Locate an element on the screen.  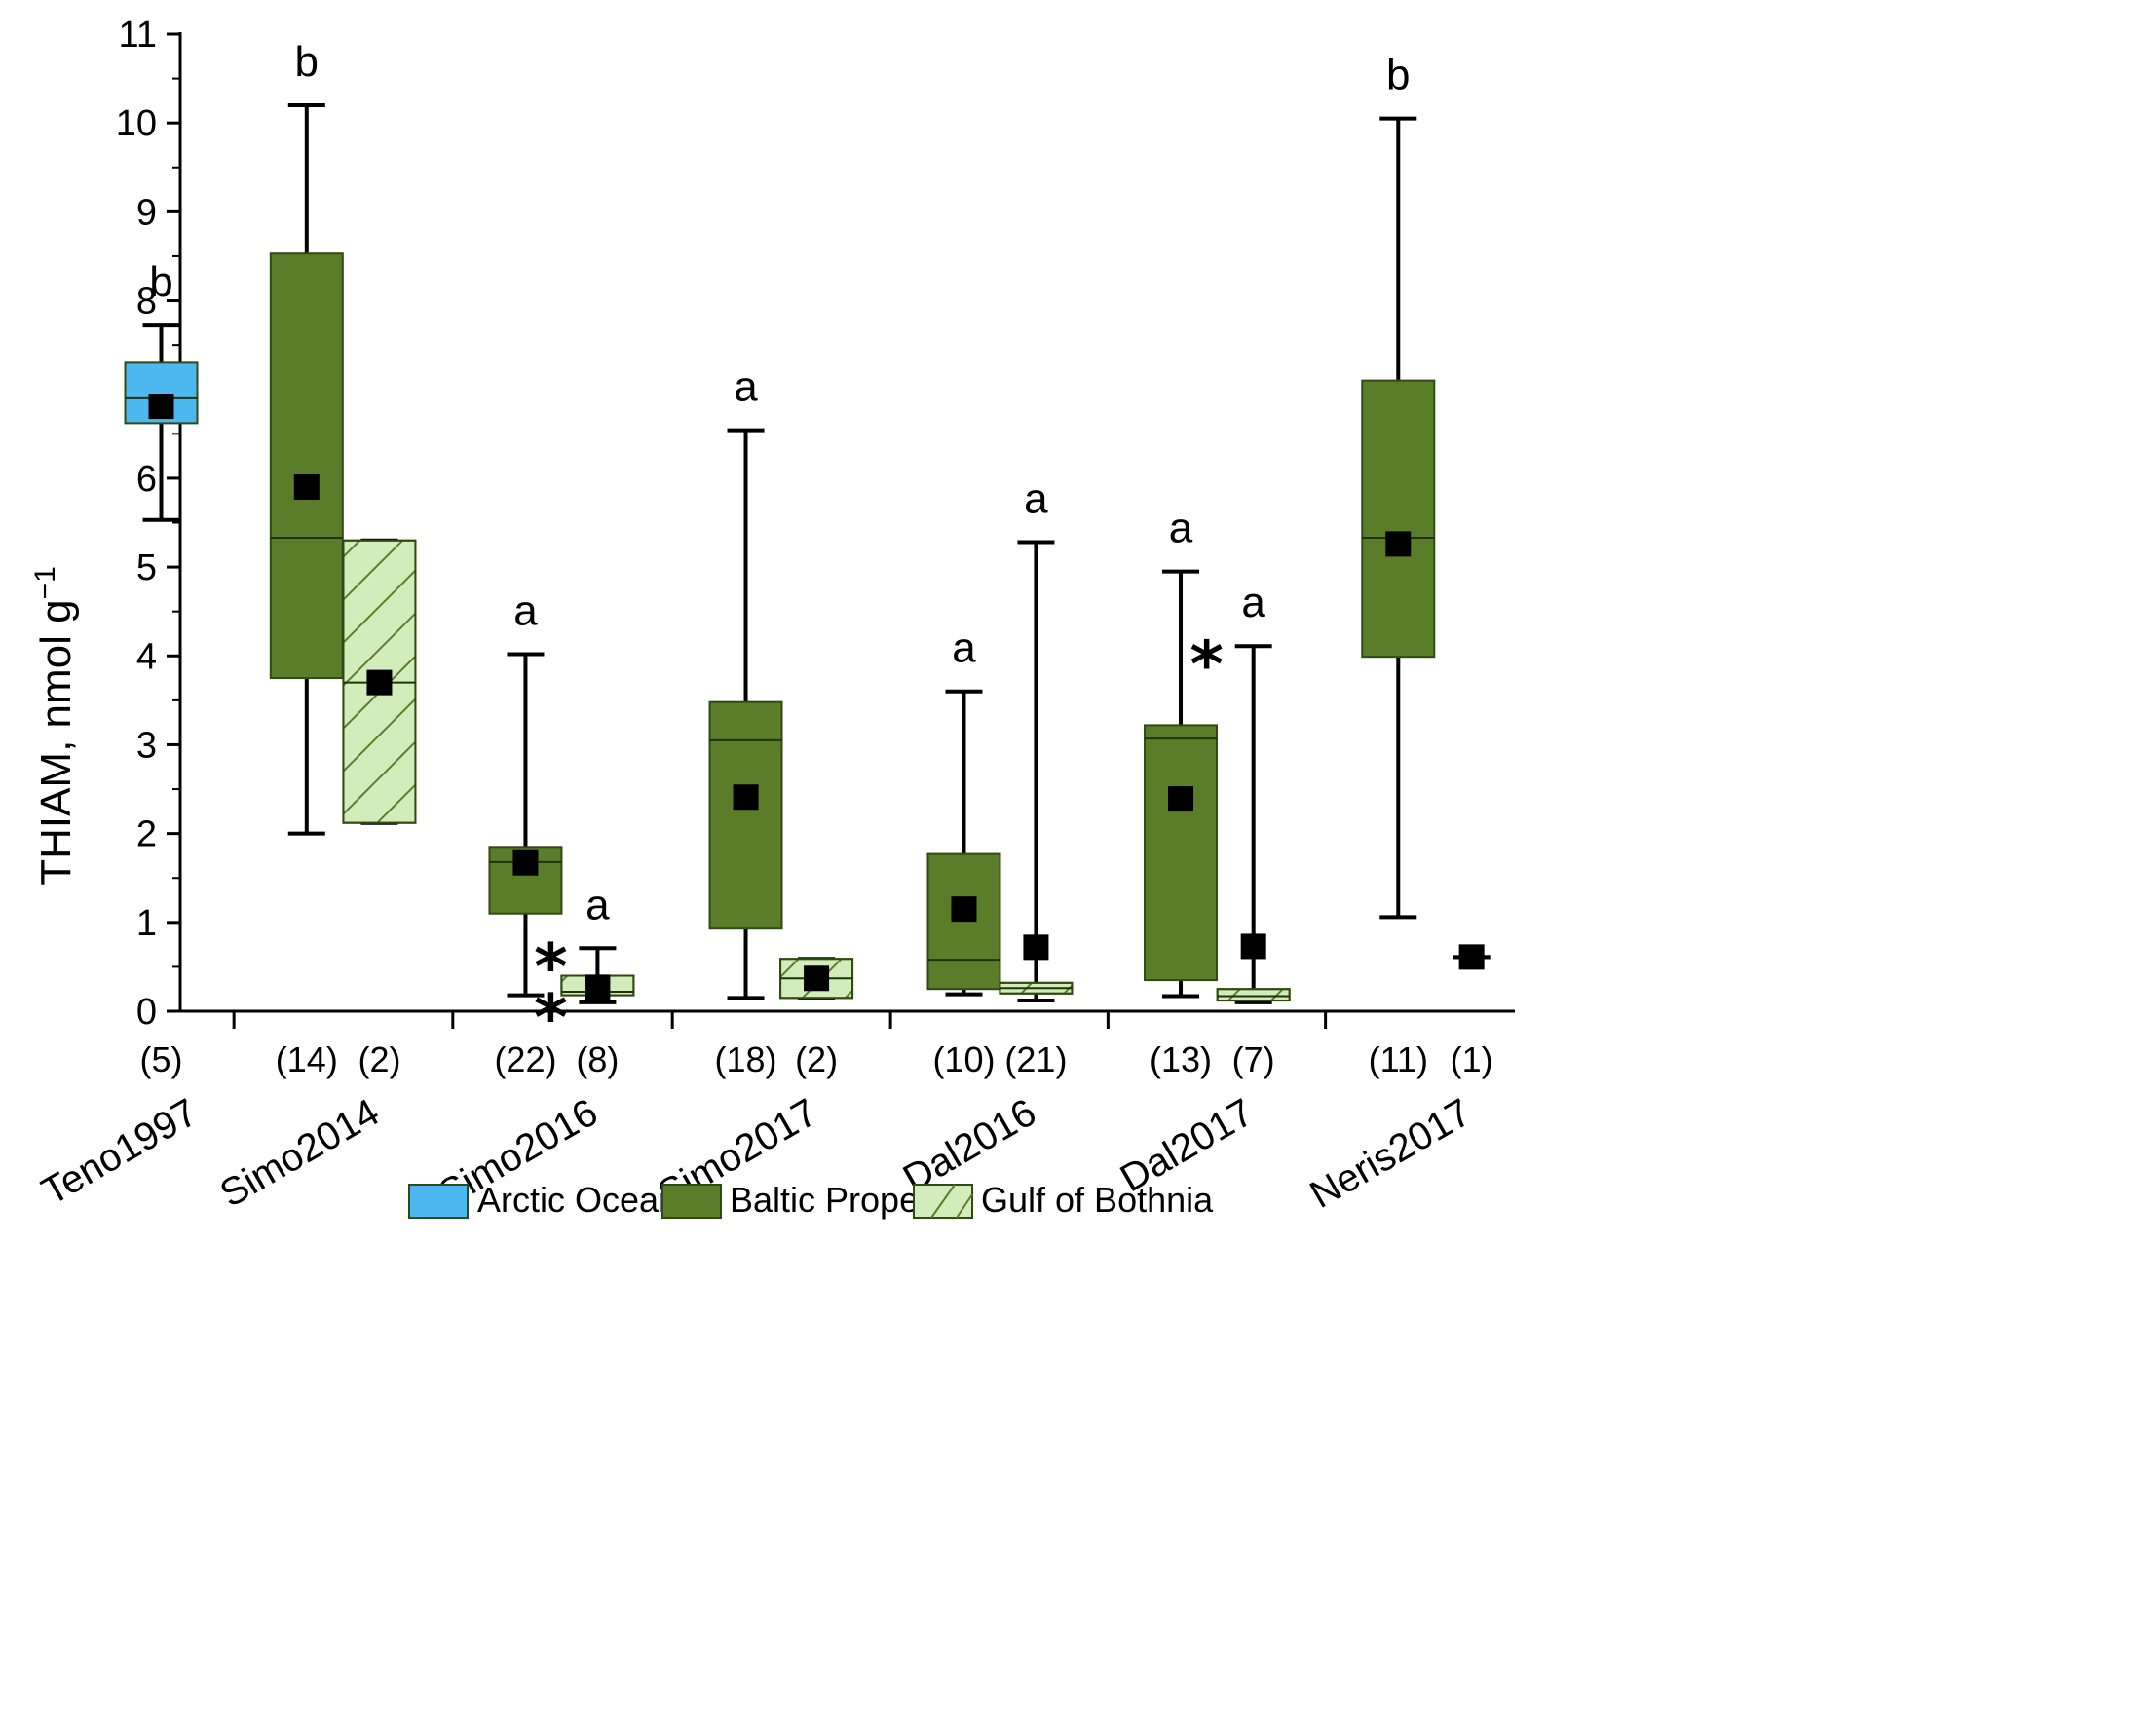
box-teno1997-arctic-ocean: b (5) is located at coordinates (162, 668).